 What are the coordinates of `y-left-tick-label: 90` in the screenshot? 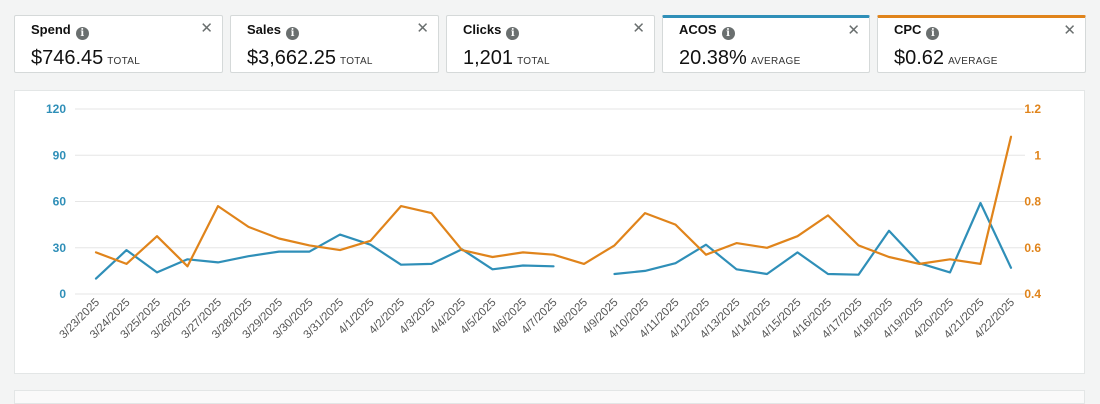 It's located at (60, 155).